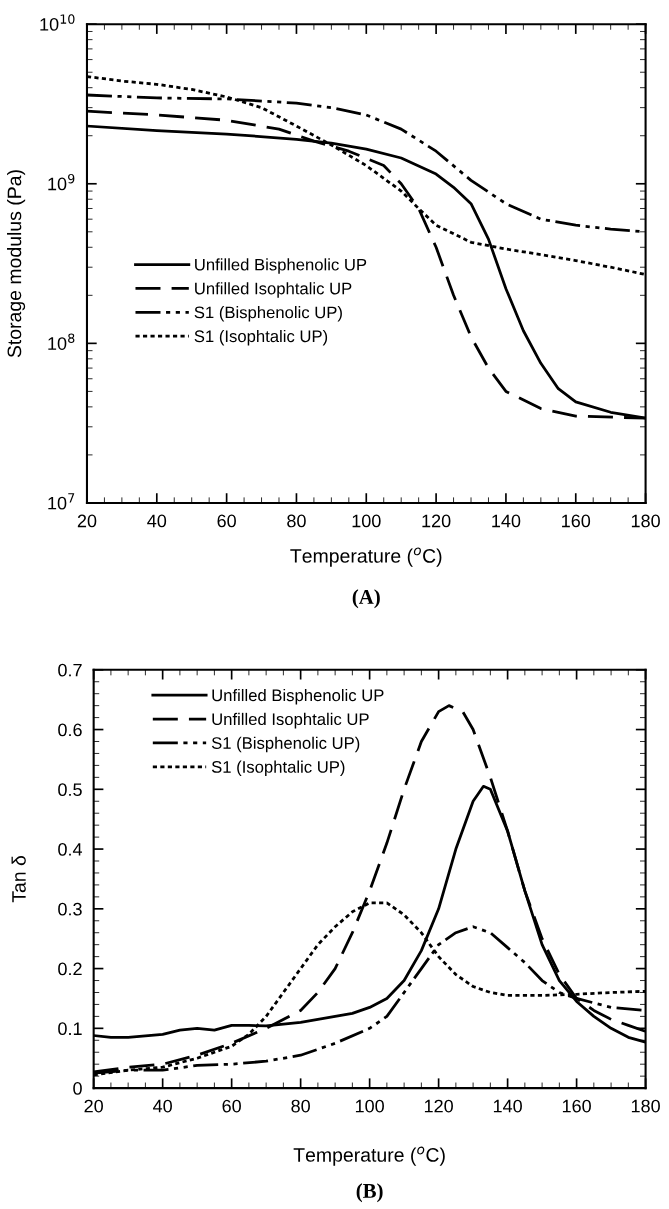  Describe the element at coordinates (70, 670) in the screenshot. I see `y-tick-label: 0.7` at that location.